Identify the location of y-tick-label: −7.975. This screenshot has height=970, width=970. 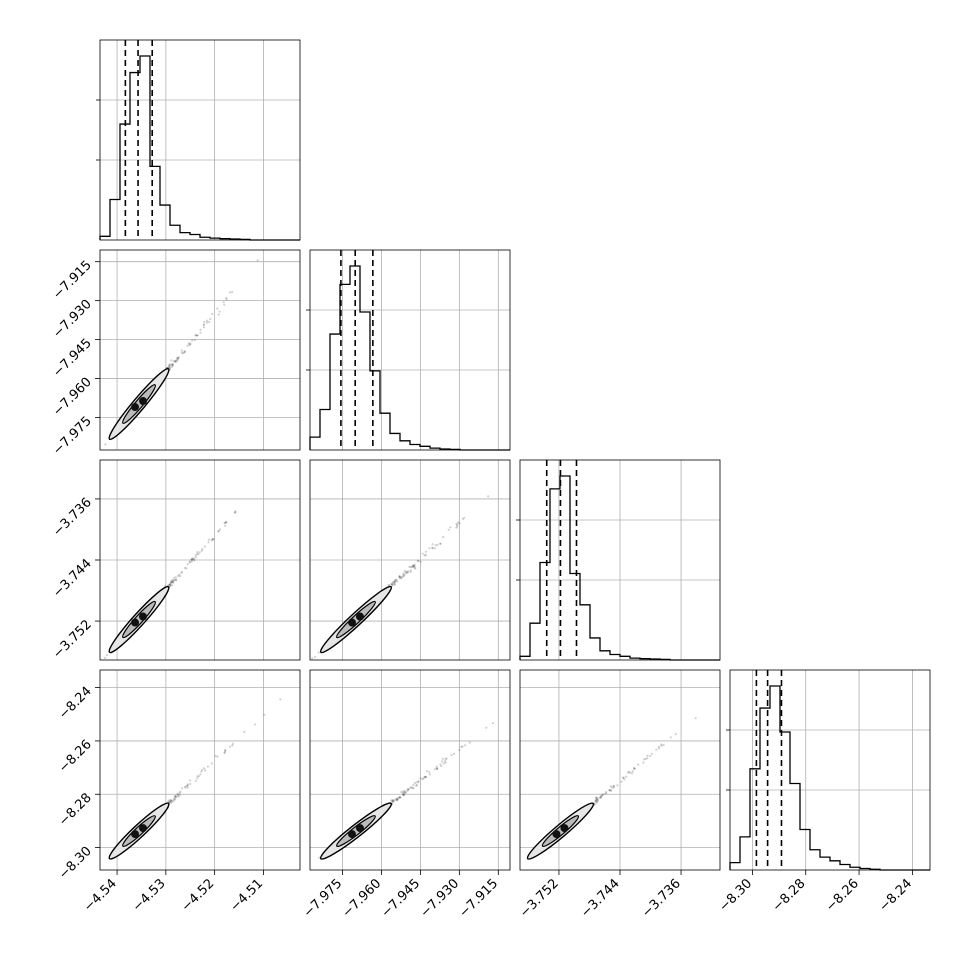
(72, 436).